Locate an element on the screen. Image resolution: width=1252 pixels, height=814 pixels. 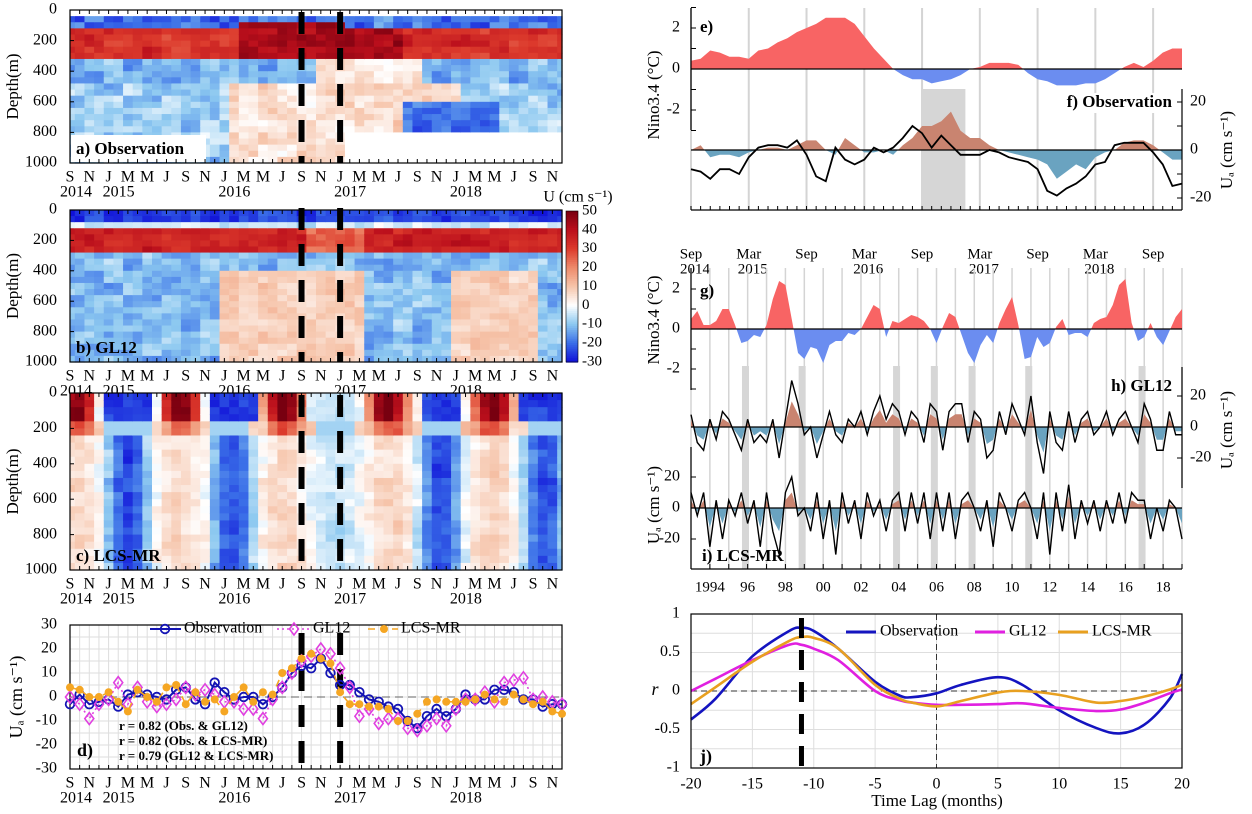
colorbar-tick-label: 20 is located at coordinates (589, 267).